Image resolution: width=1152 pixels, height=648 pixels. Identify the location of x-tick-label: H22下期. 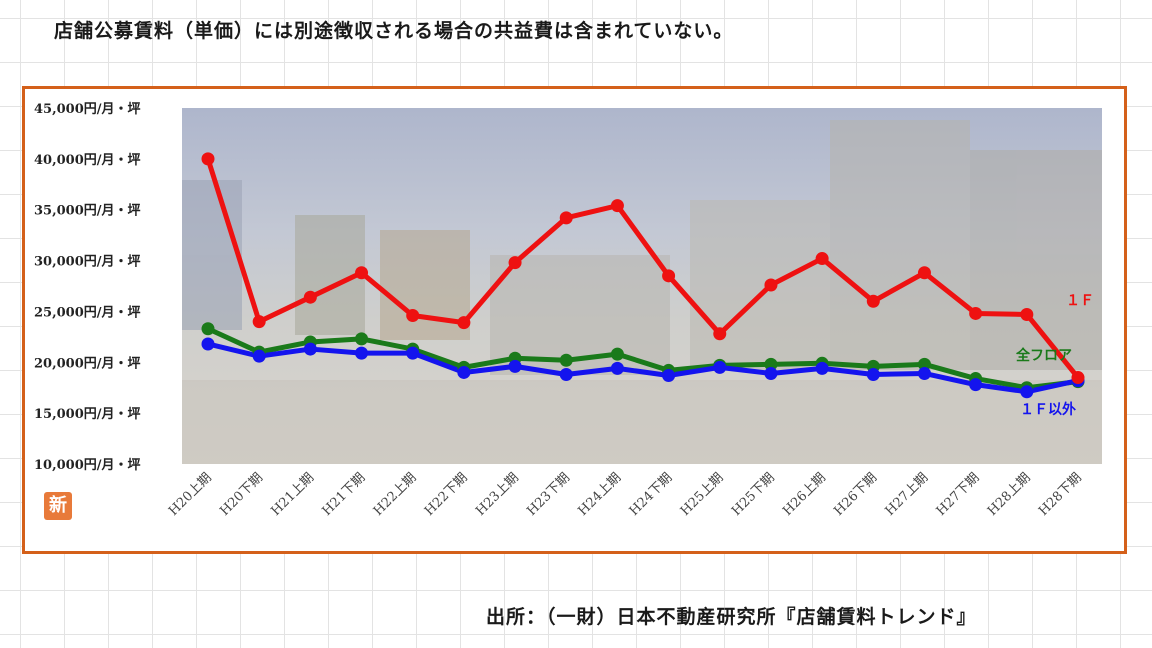
(446, 494).